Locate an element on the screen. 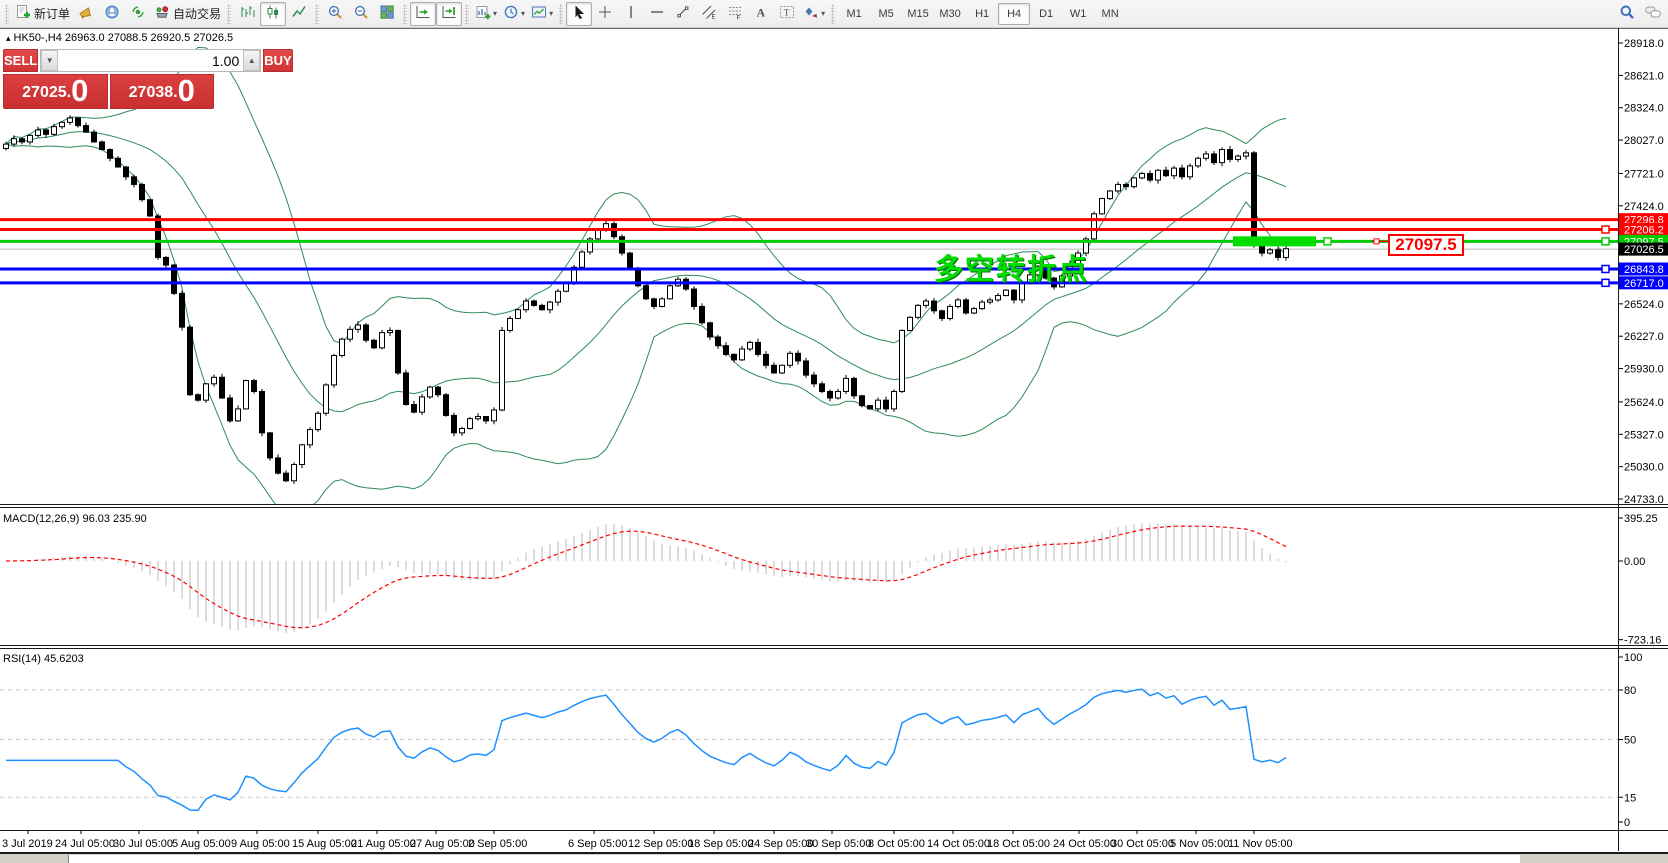 The width and height of the screenshot is (1668, 863). crosshair-button is located at coordinates (605, 14).